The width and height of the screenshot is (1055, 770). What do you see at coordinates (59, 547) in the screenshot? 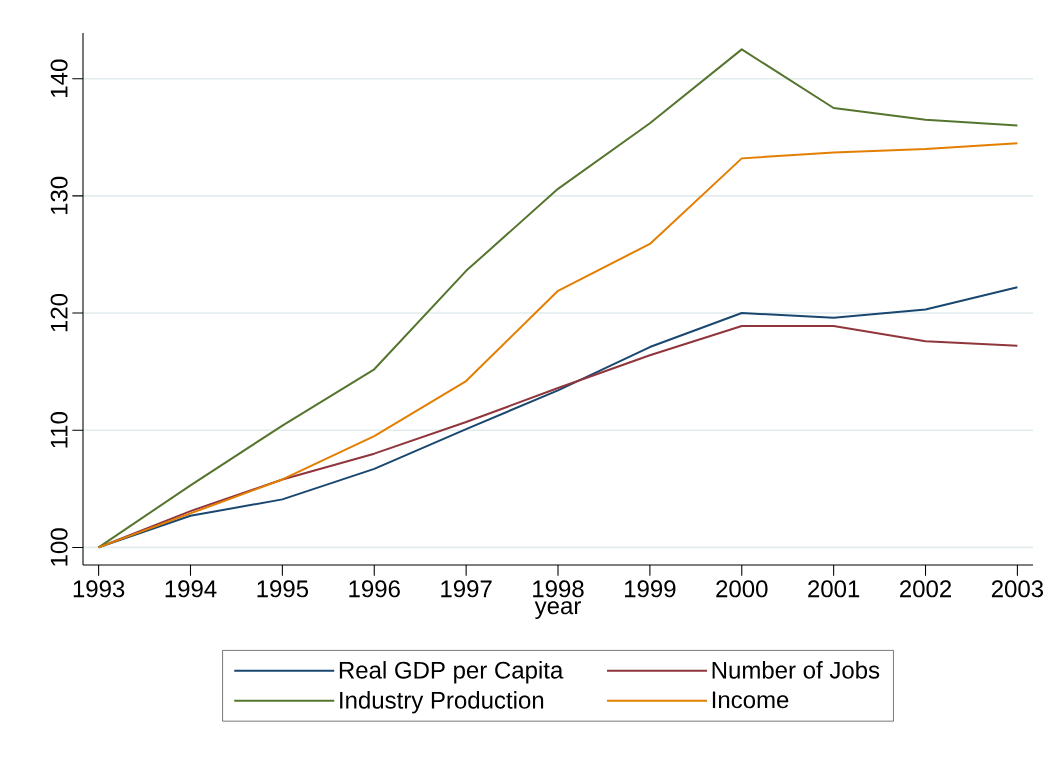
I see `y-tick-label: 100` at bounding box center [59, 547].